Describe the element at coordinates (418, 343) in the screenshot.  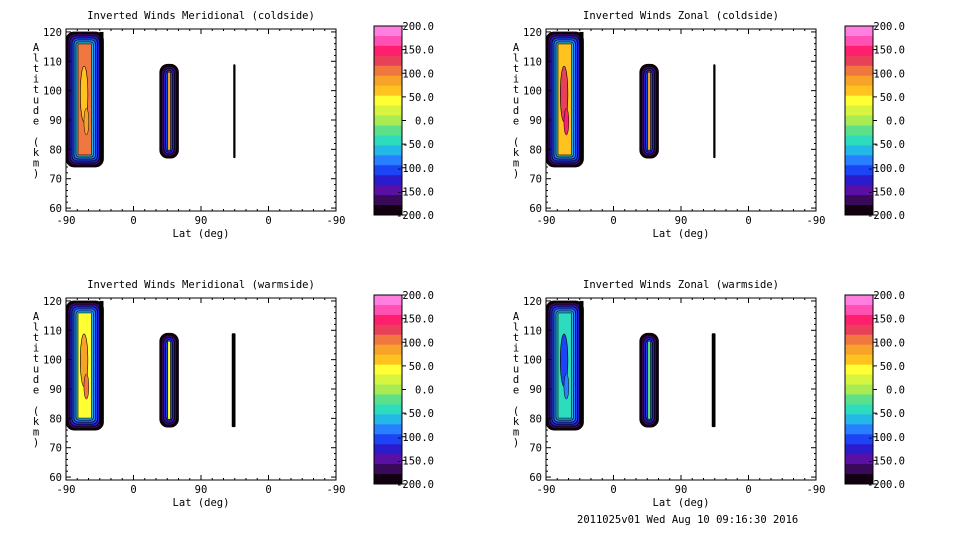
I see `colorbar-tick-label: 100.0` at that location.